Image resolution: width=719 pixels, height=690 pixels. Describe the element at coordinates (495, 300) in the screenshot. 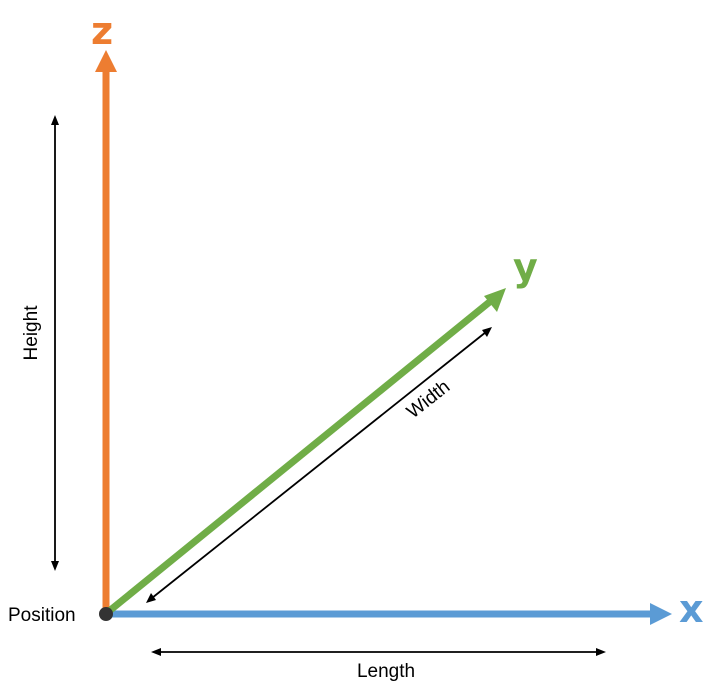

I see `y-axis-arrowhead` at that location.